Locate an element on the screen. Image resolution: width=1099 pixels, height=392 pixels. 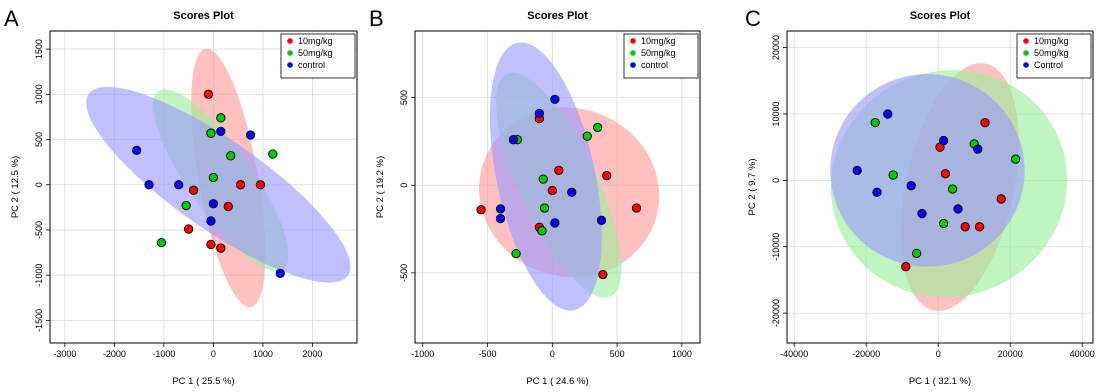
legend: 10mg/kg 50mg/kg Control is located at coordinates (1054, 56).